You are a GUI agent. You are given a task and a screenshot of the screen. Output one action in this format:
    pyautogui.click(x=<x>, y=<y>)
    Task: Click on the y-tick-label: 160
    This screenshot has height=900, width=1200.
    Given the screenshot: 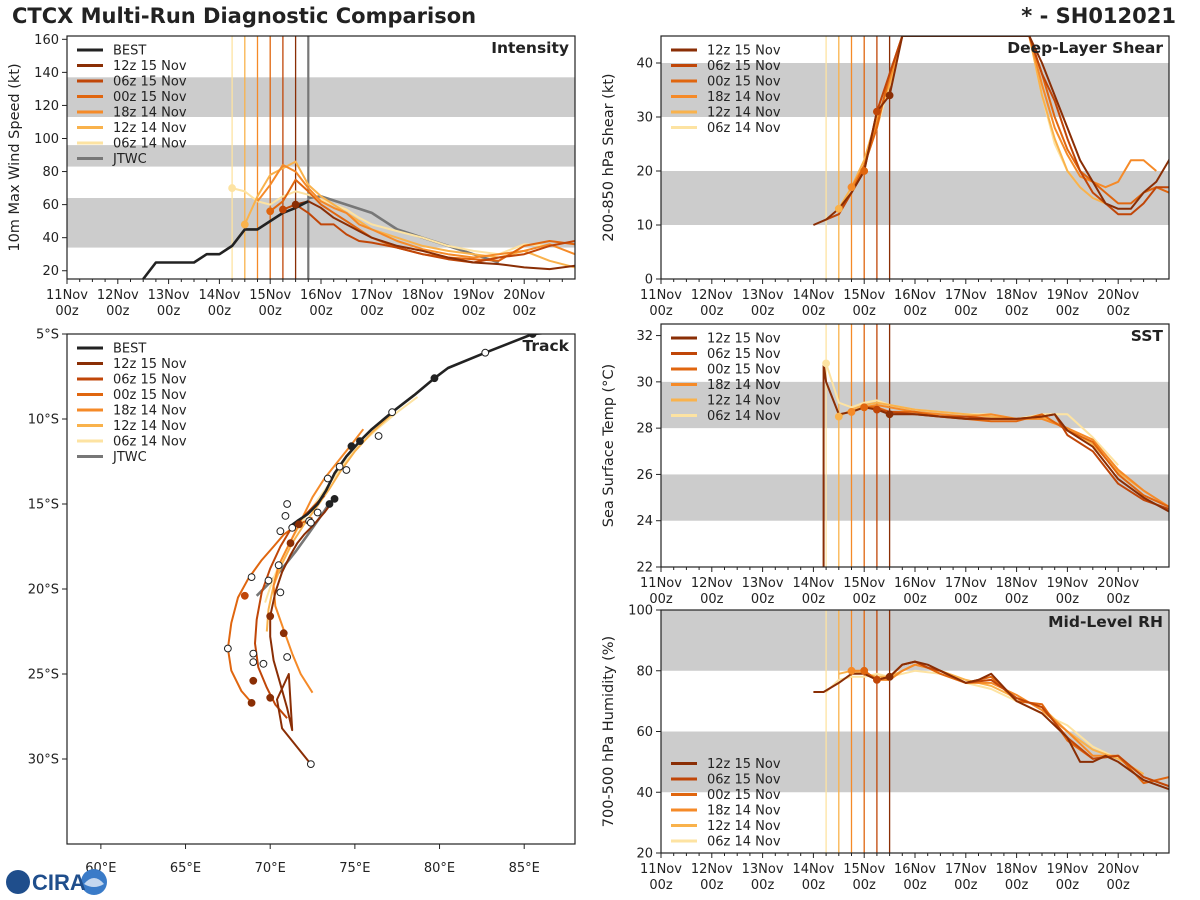 What is the action you would take?
    pyautogui.click(x=46, y=40)
    